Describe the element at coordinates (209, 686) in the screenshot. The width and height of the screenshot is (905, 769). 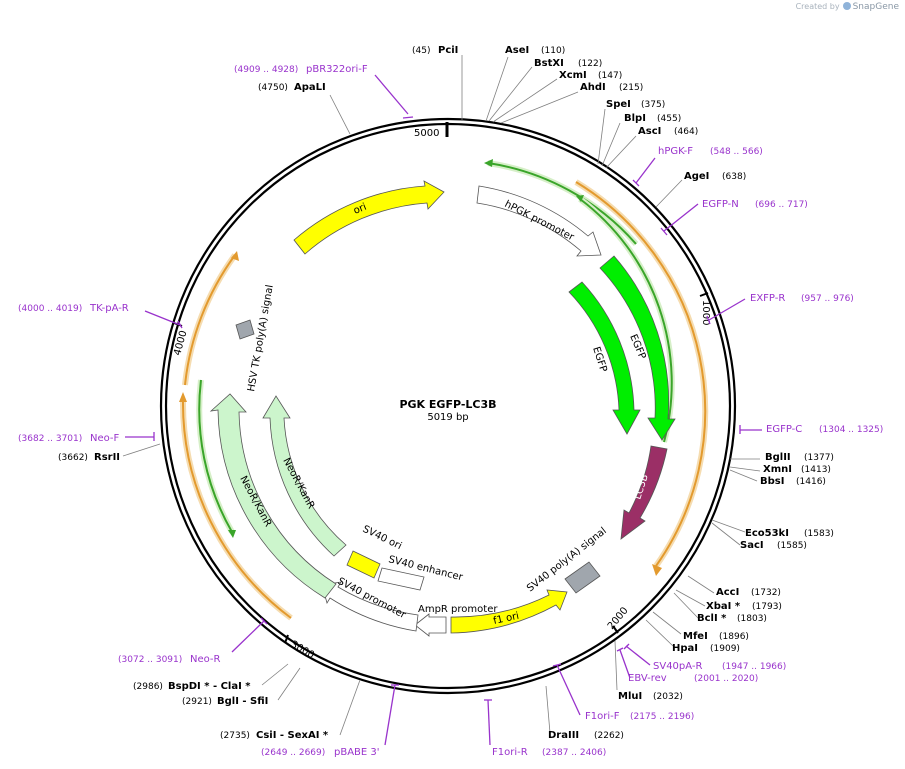
I see `site-name-bspdi-clai: BspDI * - ClaI *` at that location.